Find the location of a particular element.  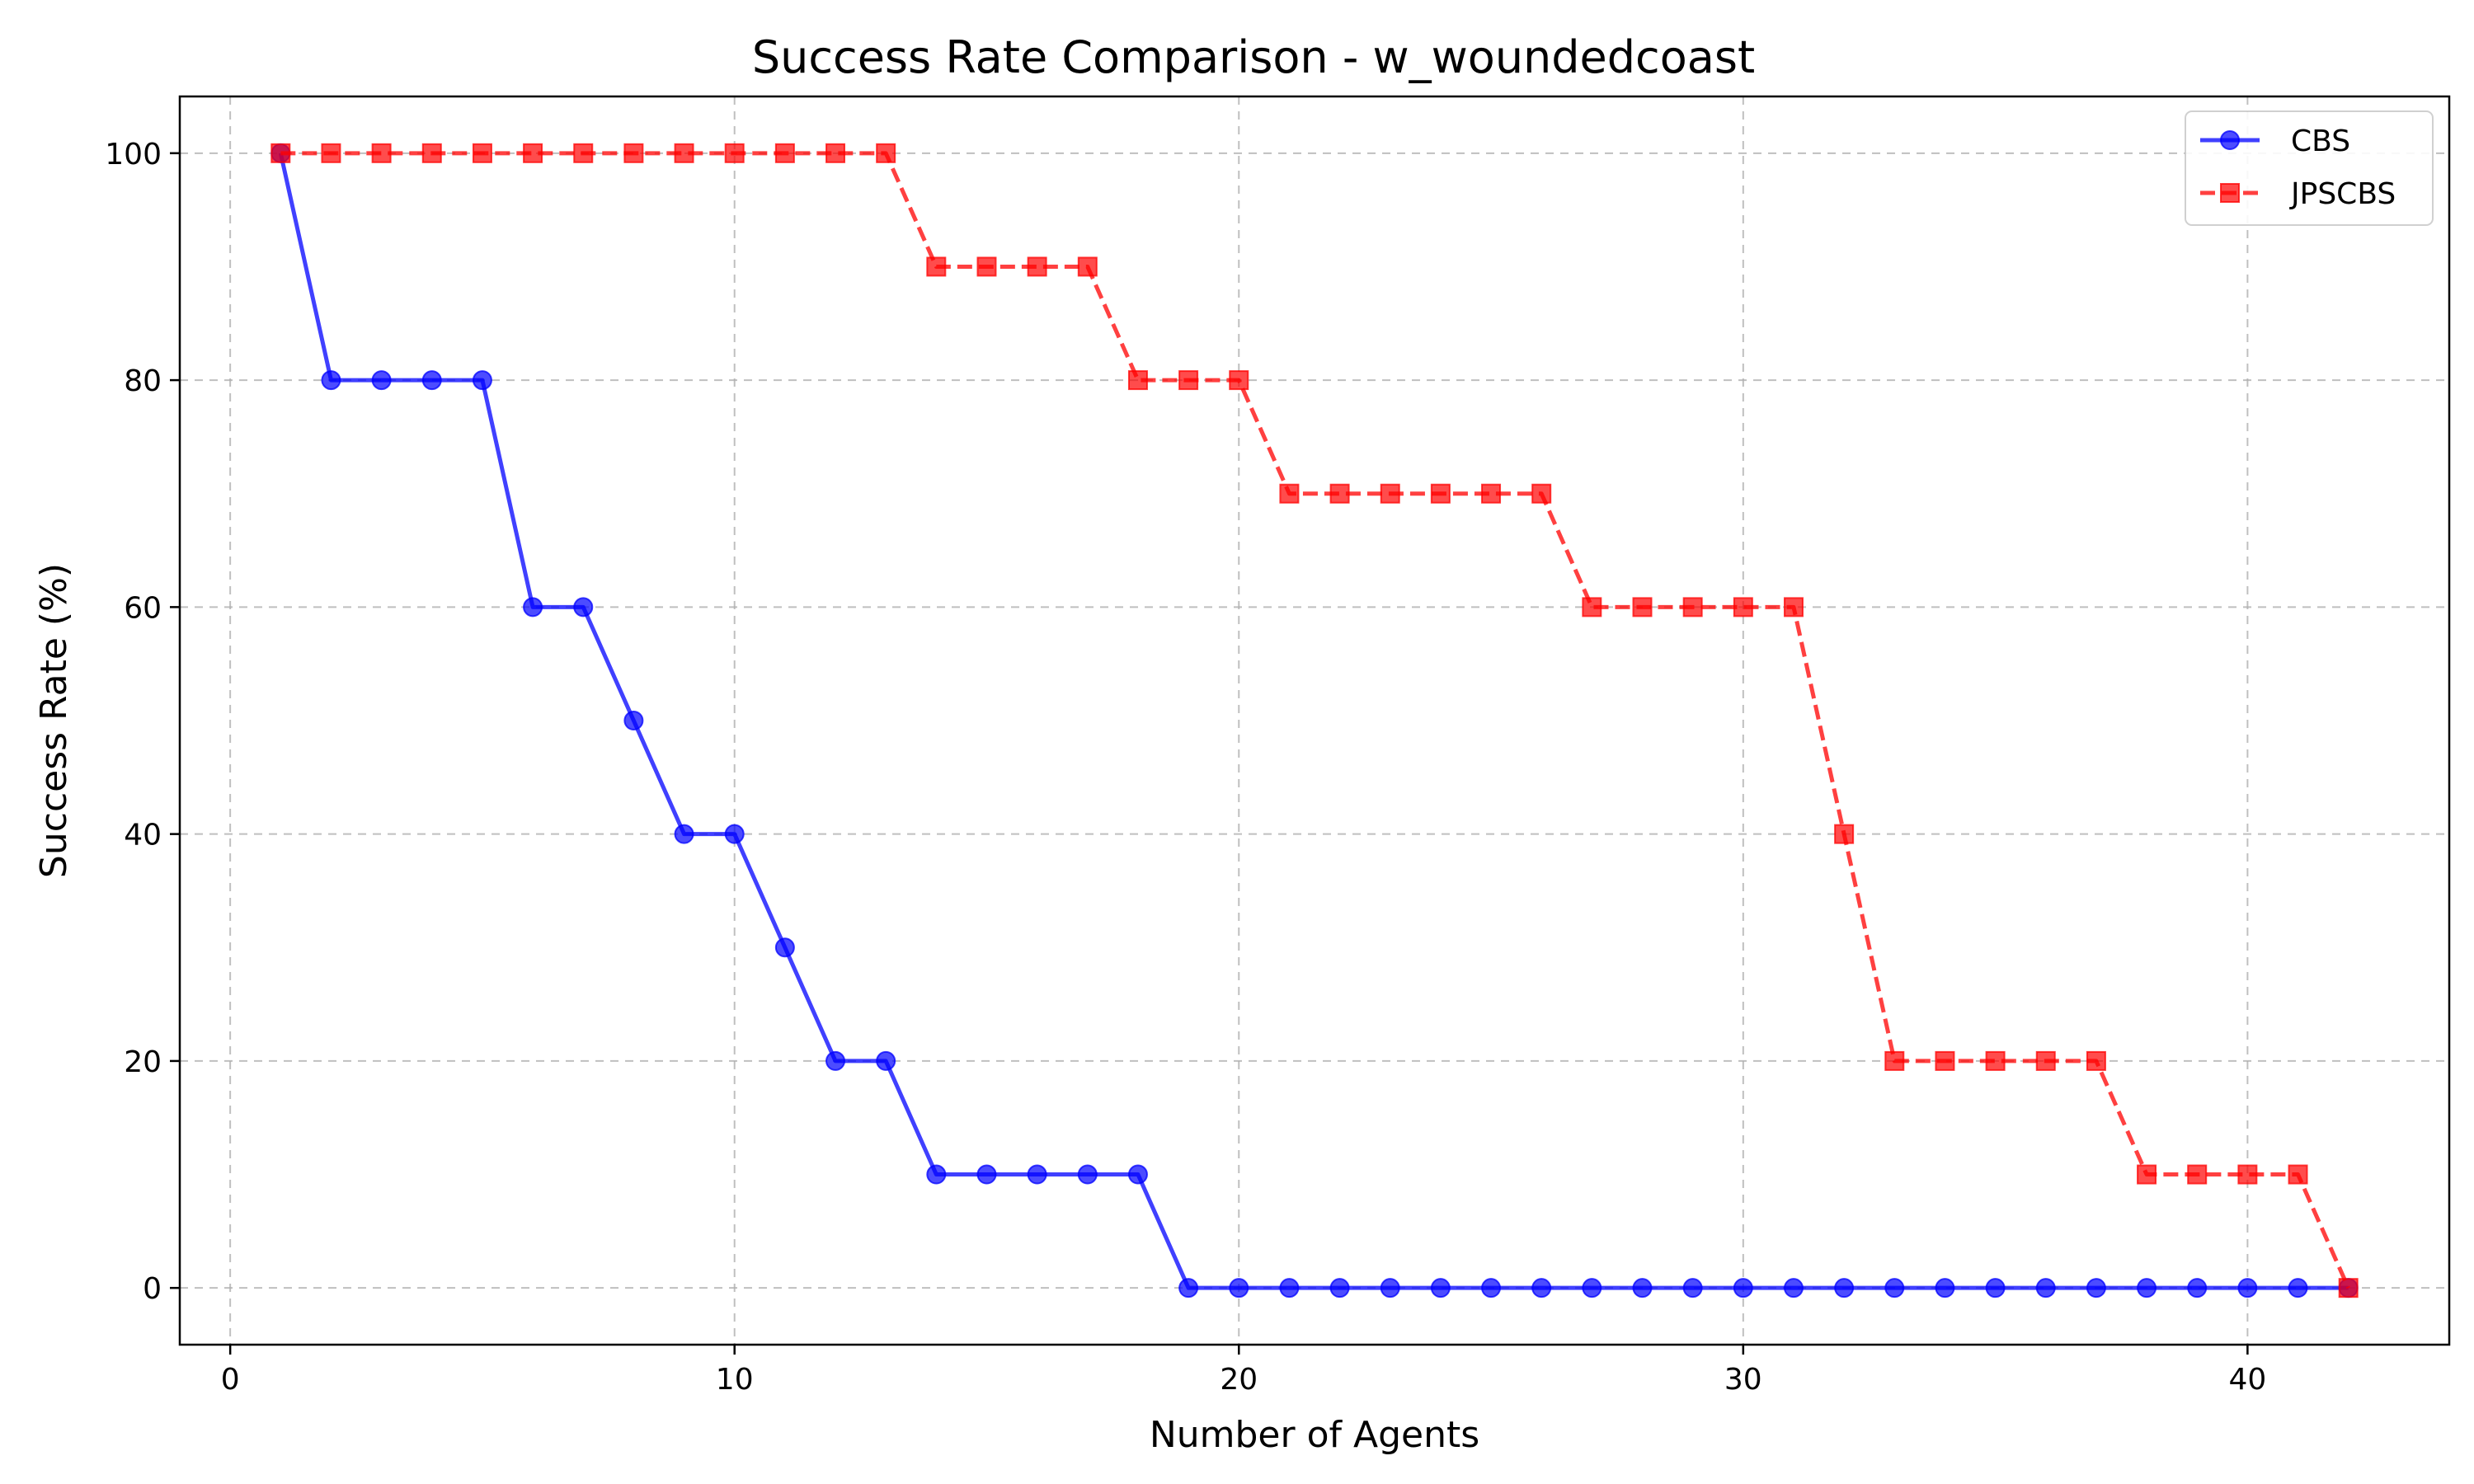

x-axis-label: Number of Agents is located at coordinates (1314, 1435).